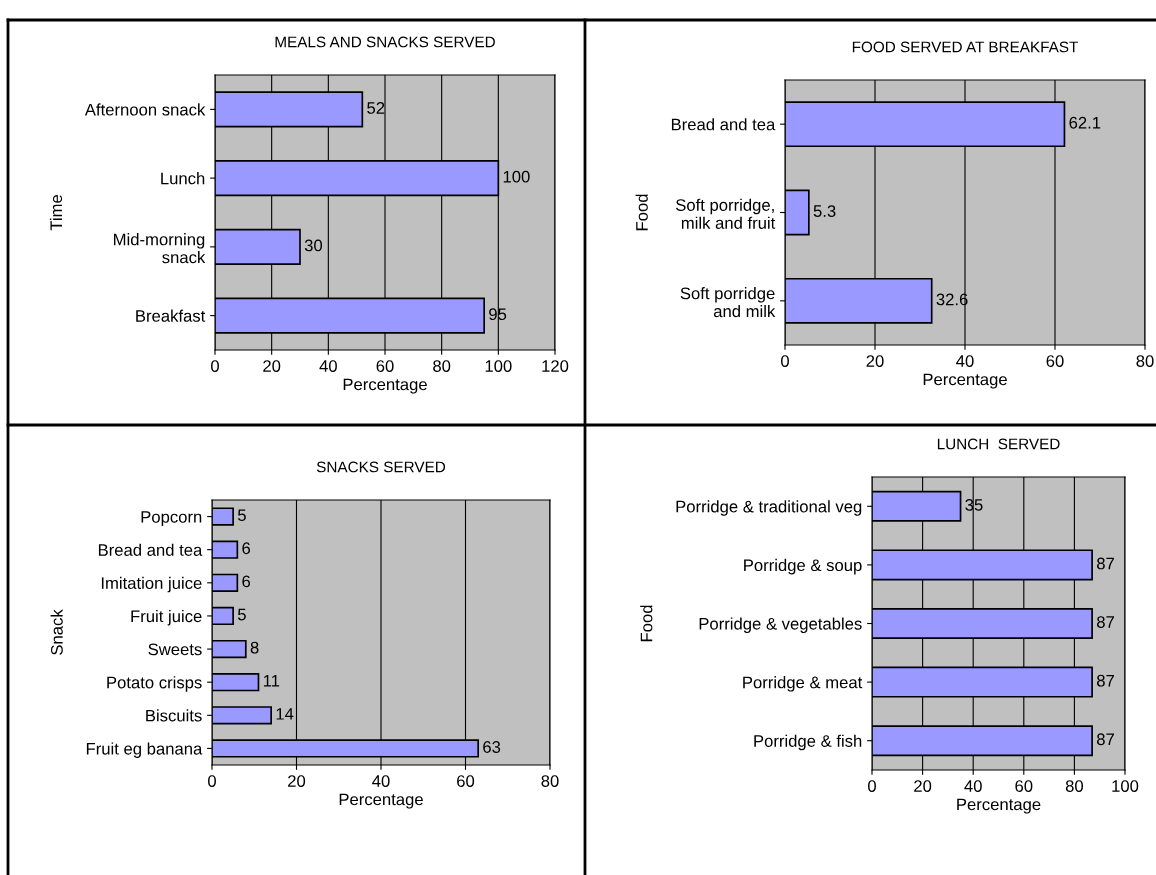 The width and height of the screenshot is (1156, 875). What do you see at coordinates (808, 742) in the screenshot?
I see `y-tick-label: Porridge & fish` at bounding box center [808, 742].